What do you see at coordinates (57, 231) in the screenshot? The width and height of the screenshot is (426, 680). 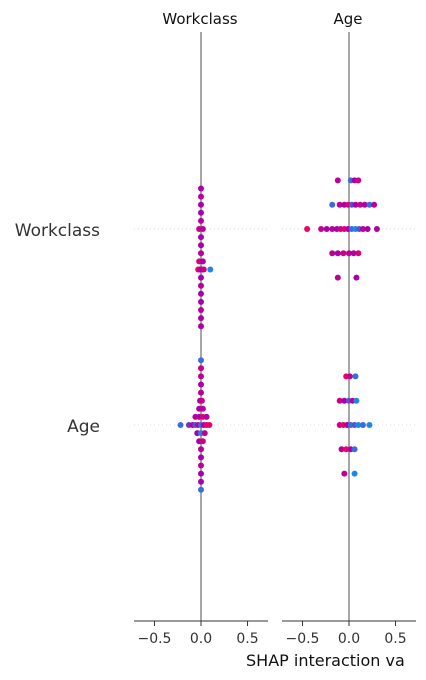 I see `row-label-workclass: Workclass` at bounding box center [57, 231].